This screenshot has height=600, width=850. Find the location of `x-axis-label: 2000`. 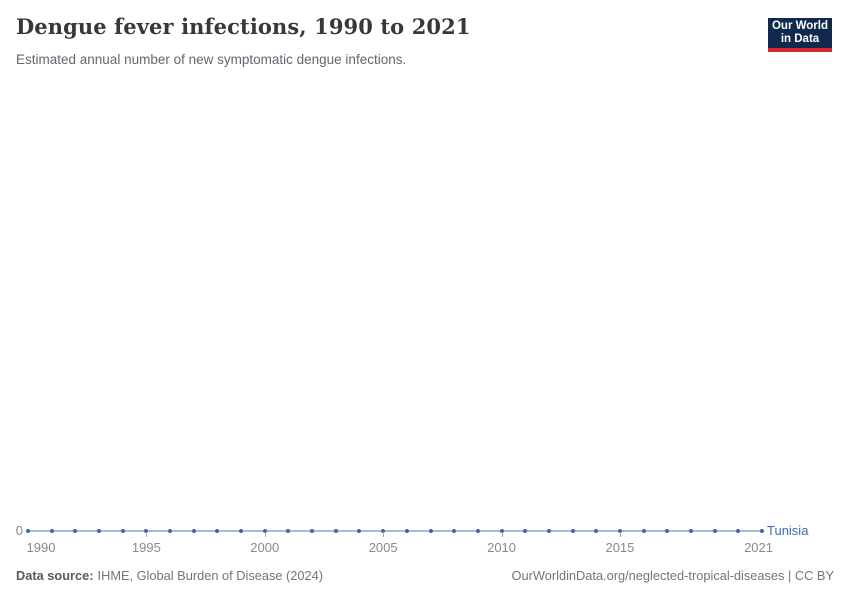

x-axis-label: 2000 is located at coordinates (265, 547).